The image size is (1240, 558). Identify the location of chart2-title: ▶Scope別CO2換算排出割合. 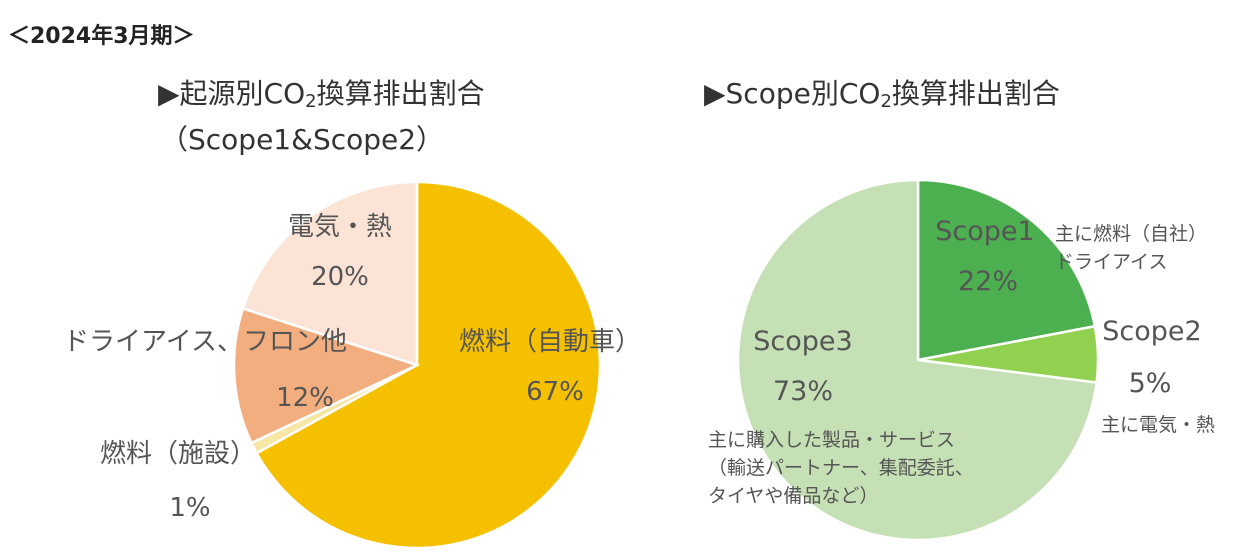
(882, 92).